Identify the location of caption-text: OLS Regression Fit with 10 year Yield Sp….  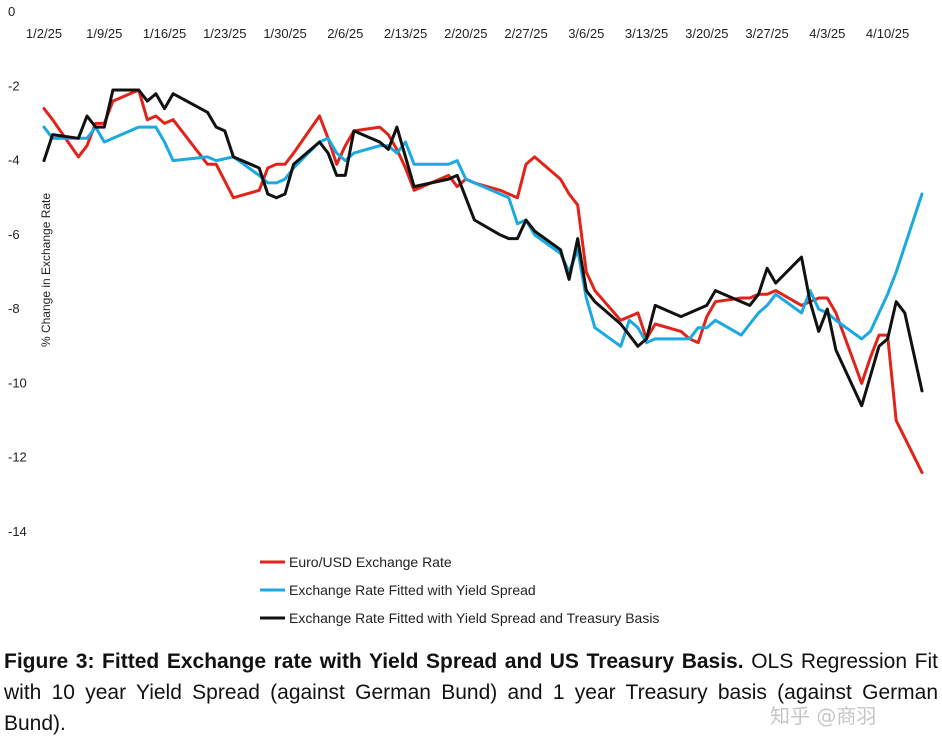
(471, 692).